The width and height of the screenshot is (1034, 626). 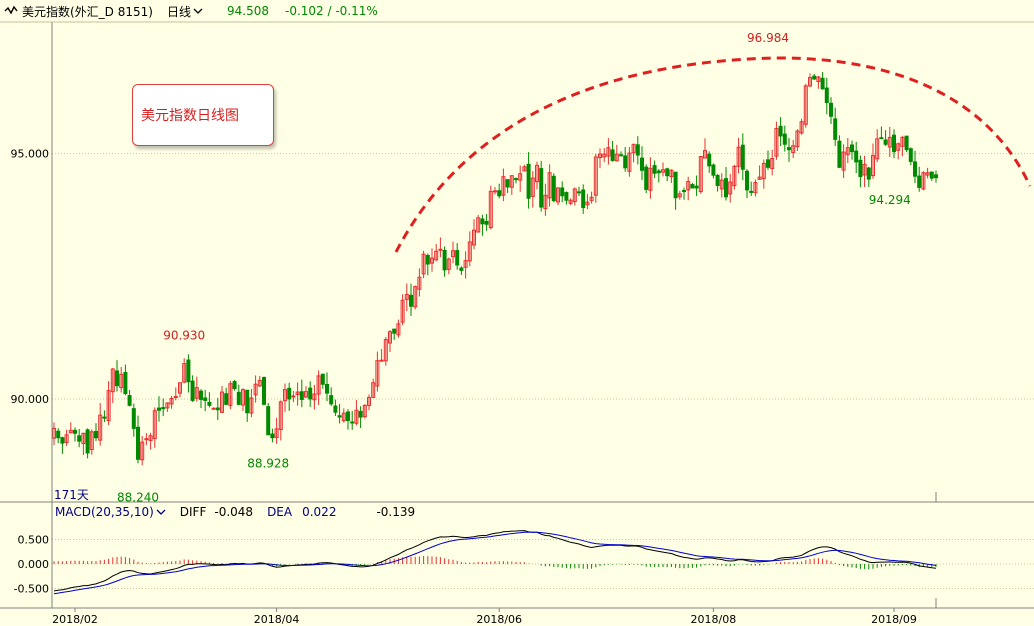 I want to click on price-annotation: 88.928, so click(x=268, y=464).